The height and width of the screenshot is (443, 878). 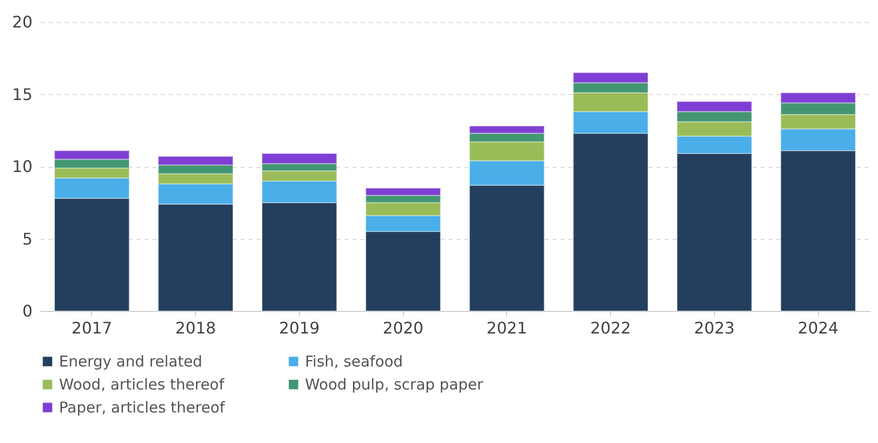 What do you see at coordinates (818, 328) in the screenshot?
I see `x-tick-label: 2024` at bounding box center [818, 328].